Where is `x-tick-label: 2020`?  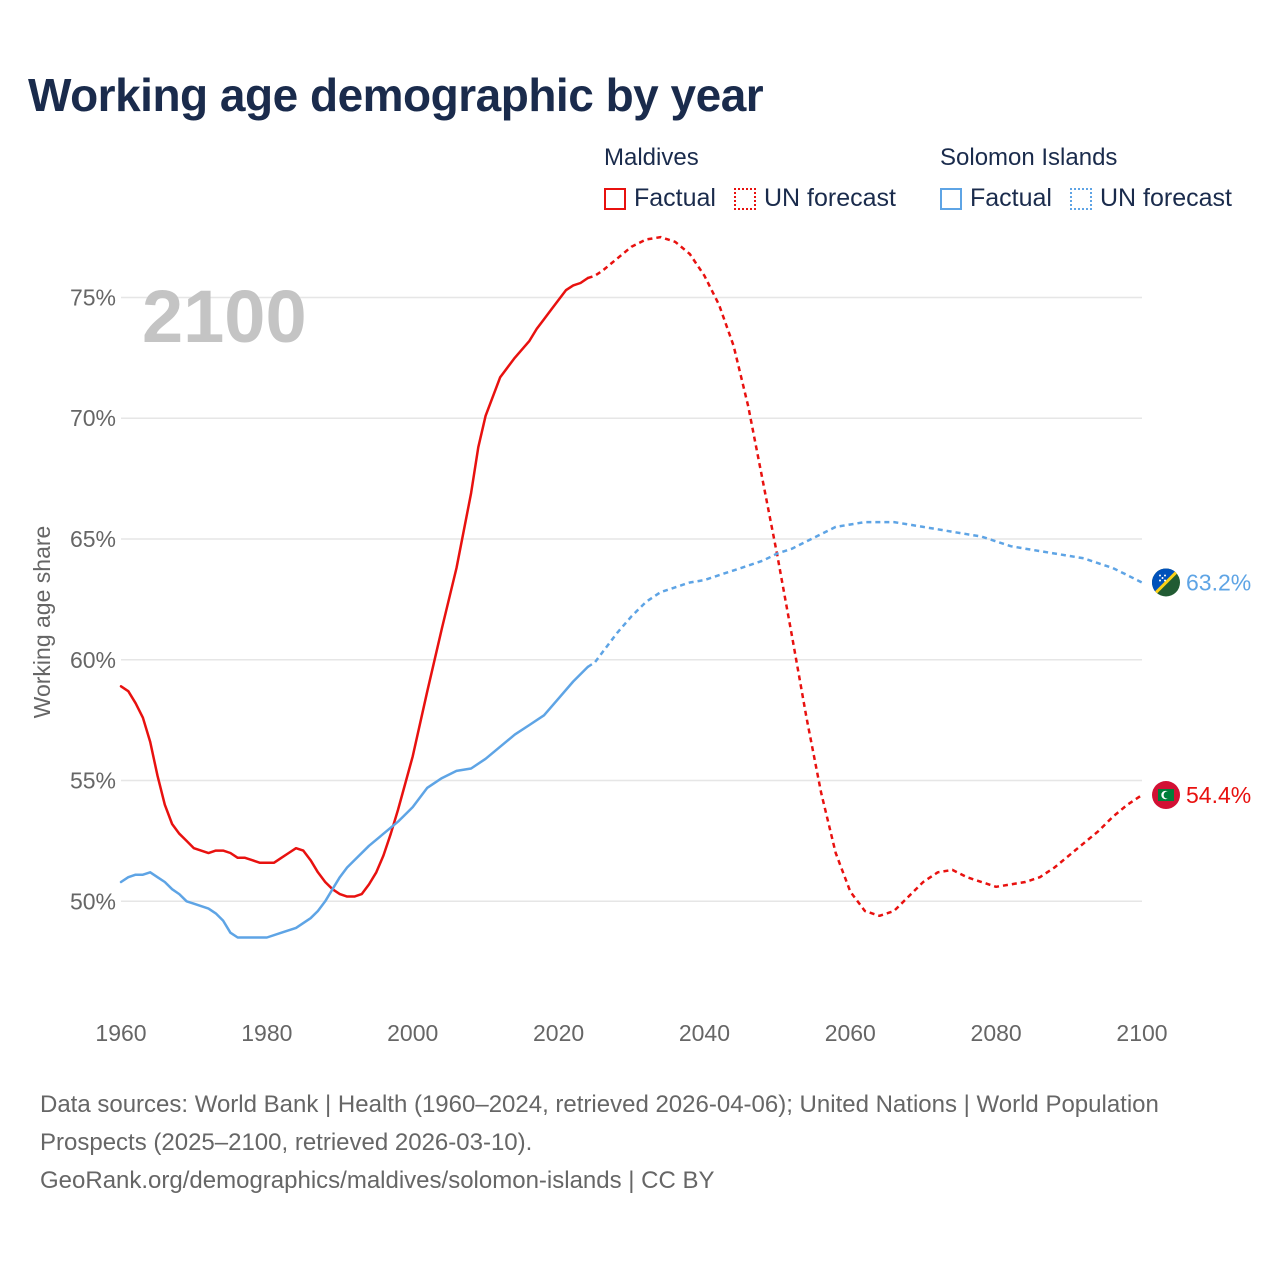
x-tick-label: 2020 is located at coordinates (558, 1033).